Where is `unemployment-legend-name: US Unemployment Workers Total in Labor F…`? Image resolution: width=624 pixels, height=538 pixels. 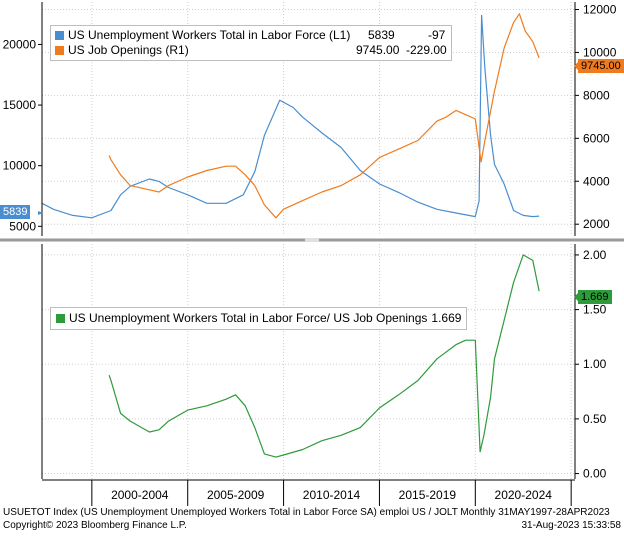 unemployment-legend-name: US Unemployment Workers Total in Labor F… is located at coordinates (209, 35).